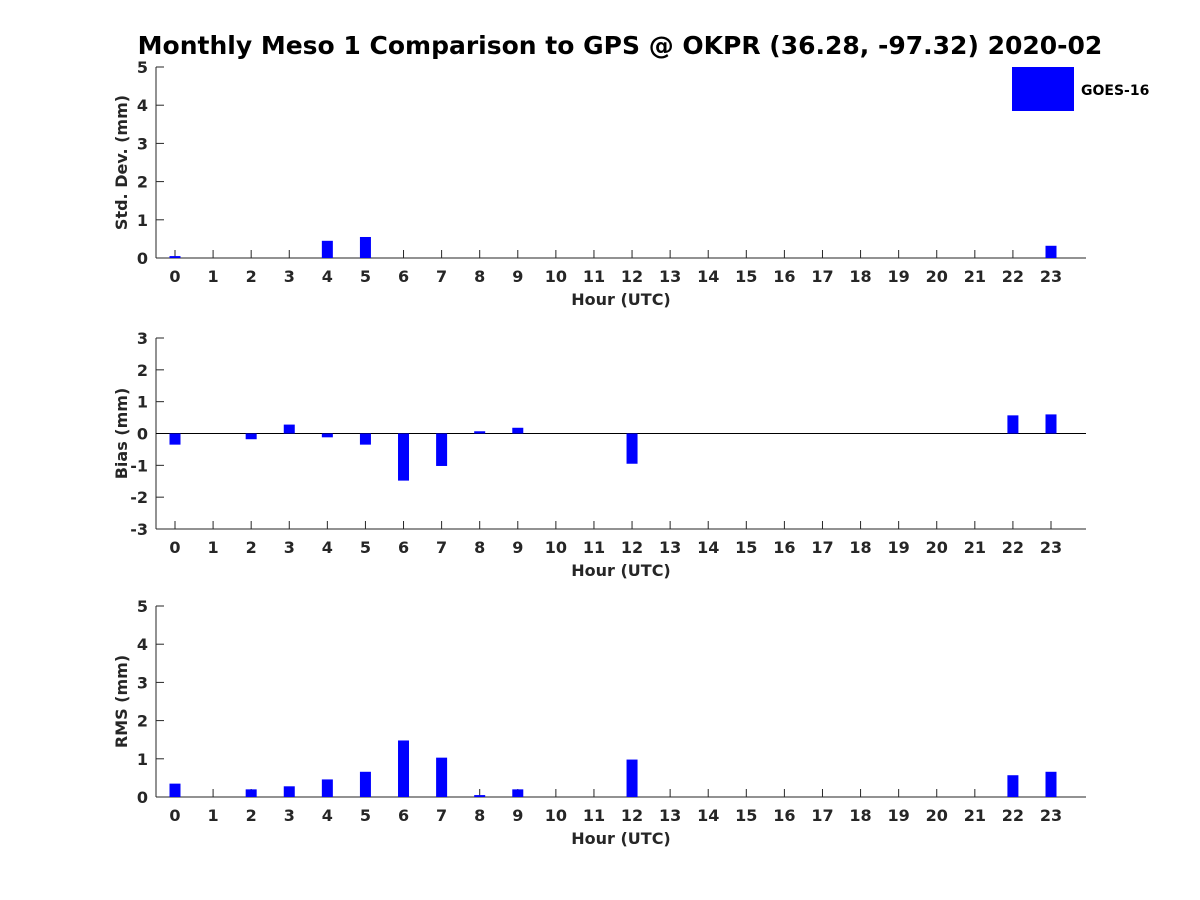 This screenshot has height=900, width=1200. I want to click on y-tick-label: -1, so click(139, 465).